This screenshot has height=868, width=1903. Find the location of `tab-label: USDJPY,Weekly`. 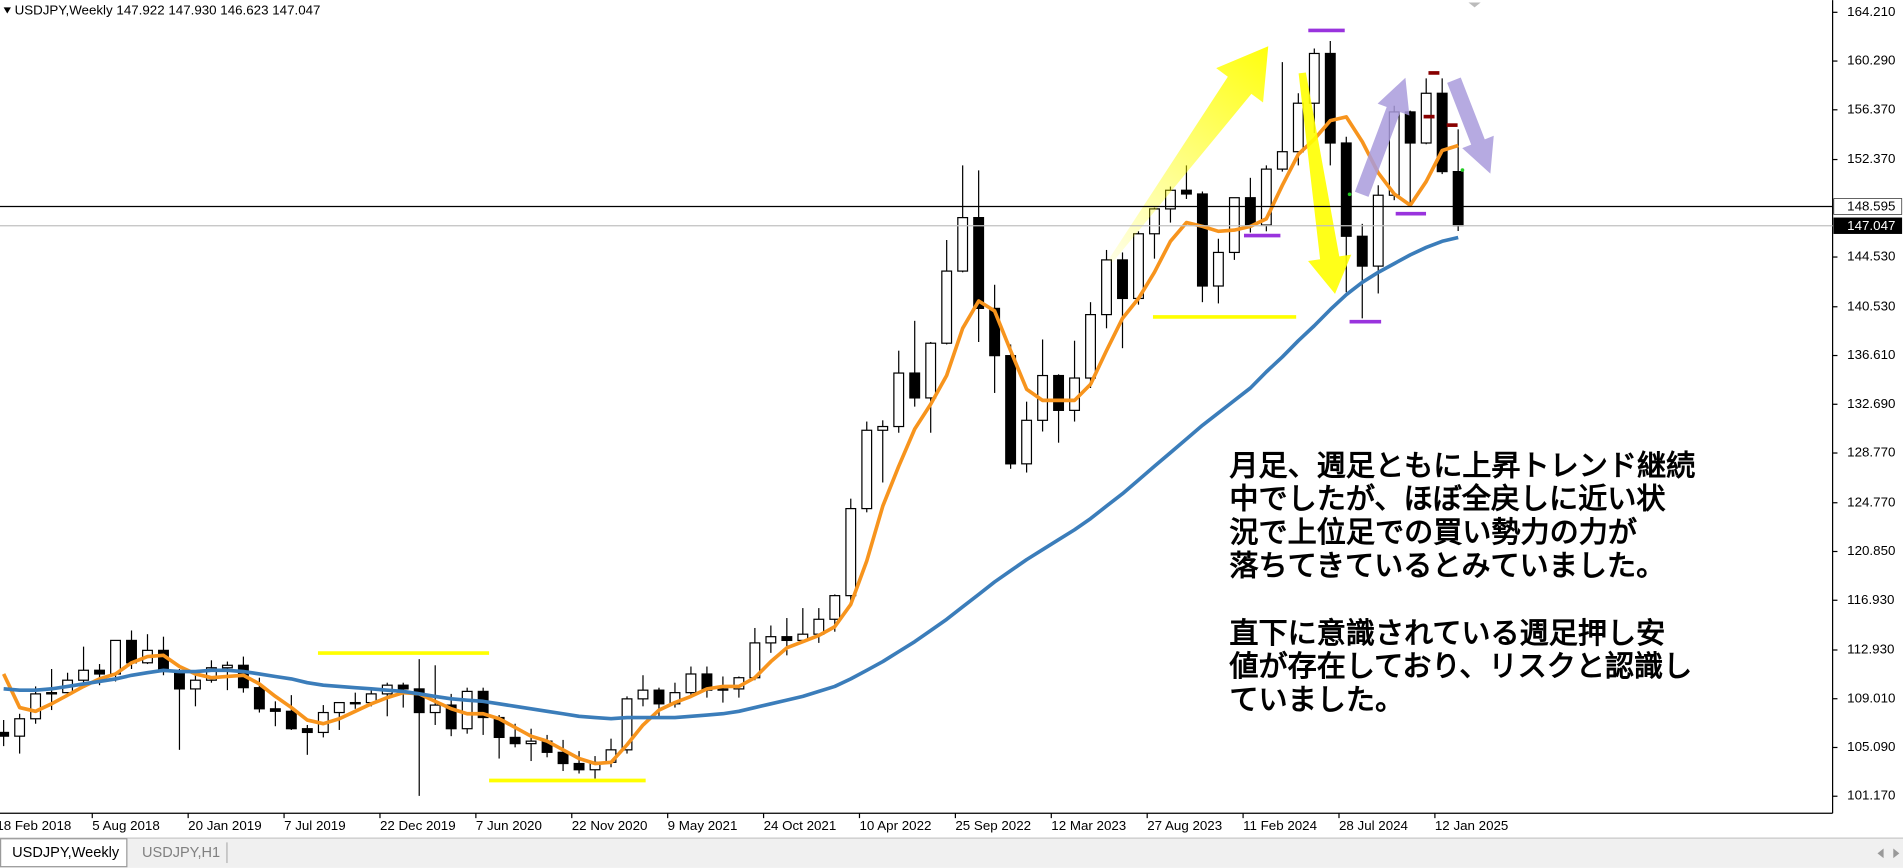

tab-label: USDJPY,Weekly is located at coordinates (66, 853).